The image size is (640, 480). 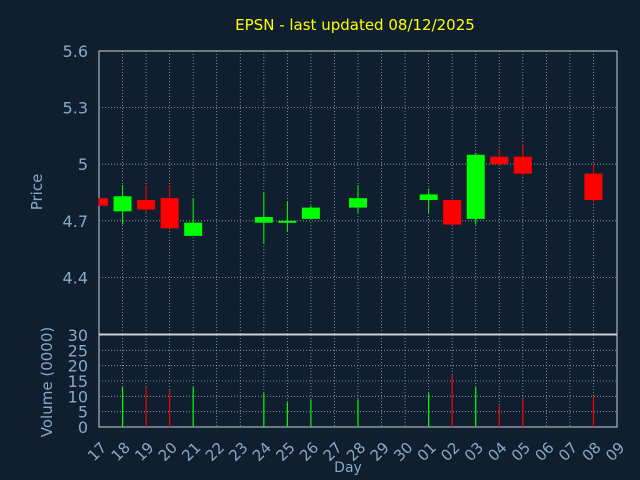 I want to click on volume-tick-label: 30, so click(x=78, y=335).